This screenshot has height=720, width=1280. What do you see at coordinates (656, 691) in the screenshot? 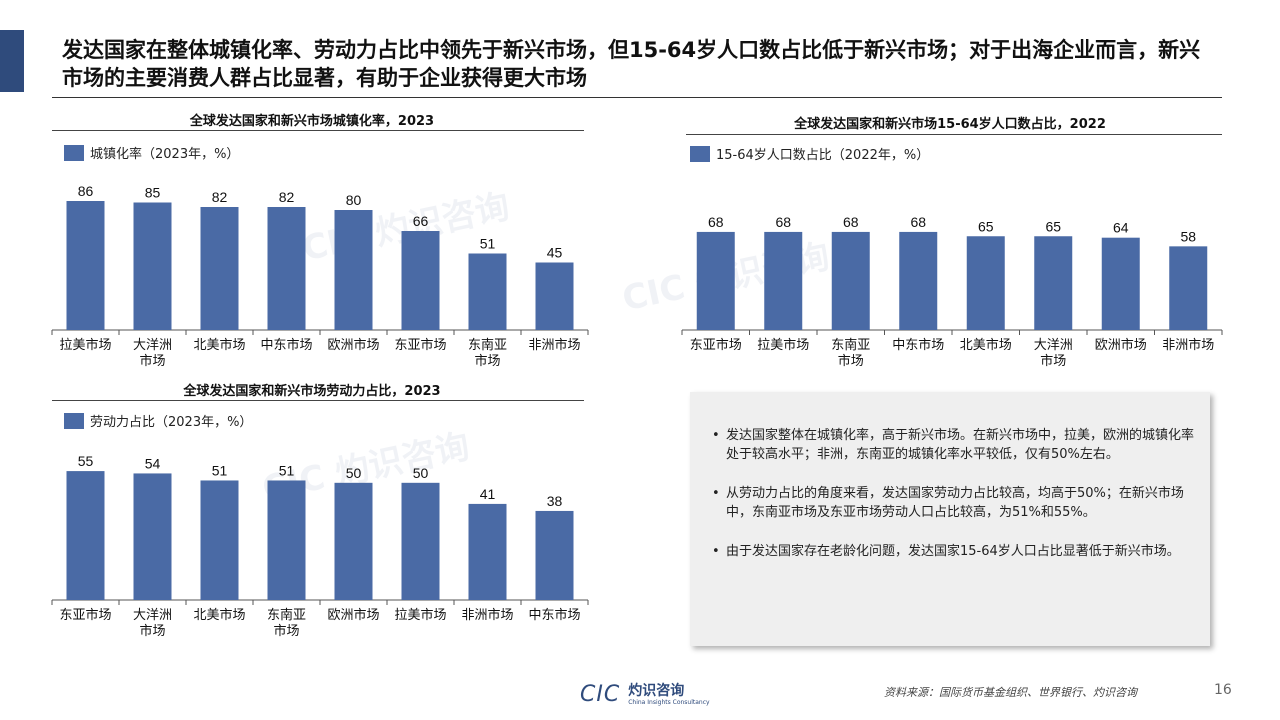
I see `logo-name-cn: 灼识咨询` at bounding box center [656, 691].